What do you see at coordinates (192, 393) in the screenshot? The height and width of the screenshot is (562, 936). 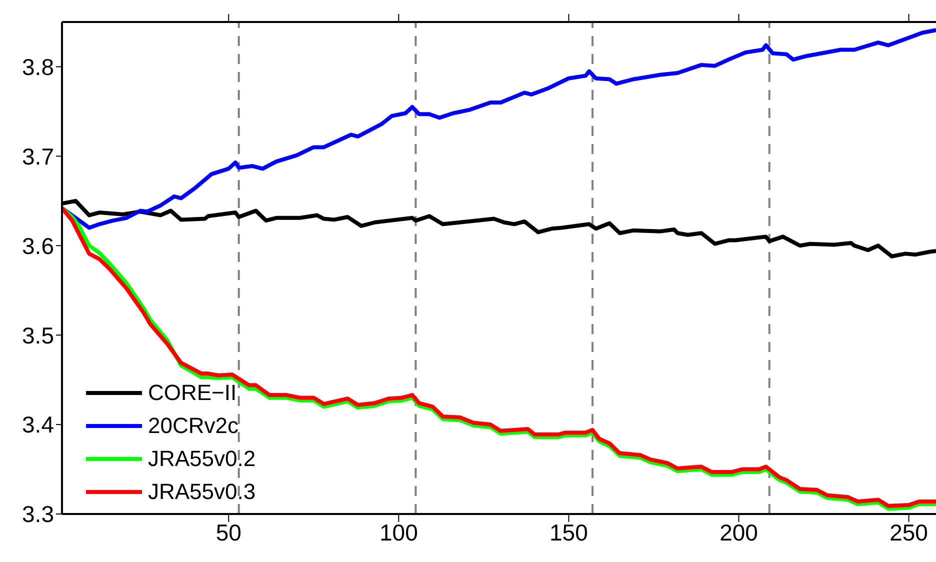 I see `legend-label: CORE−II` at bounding box center [192, 393].